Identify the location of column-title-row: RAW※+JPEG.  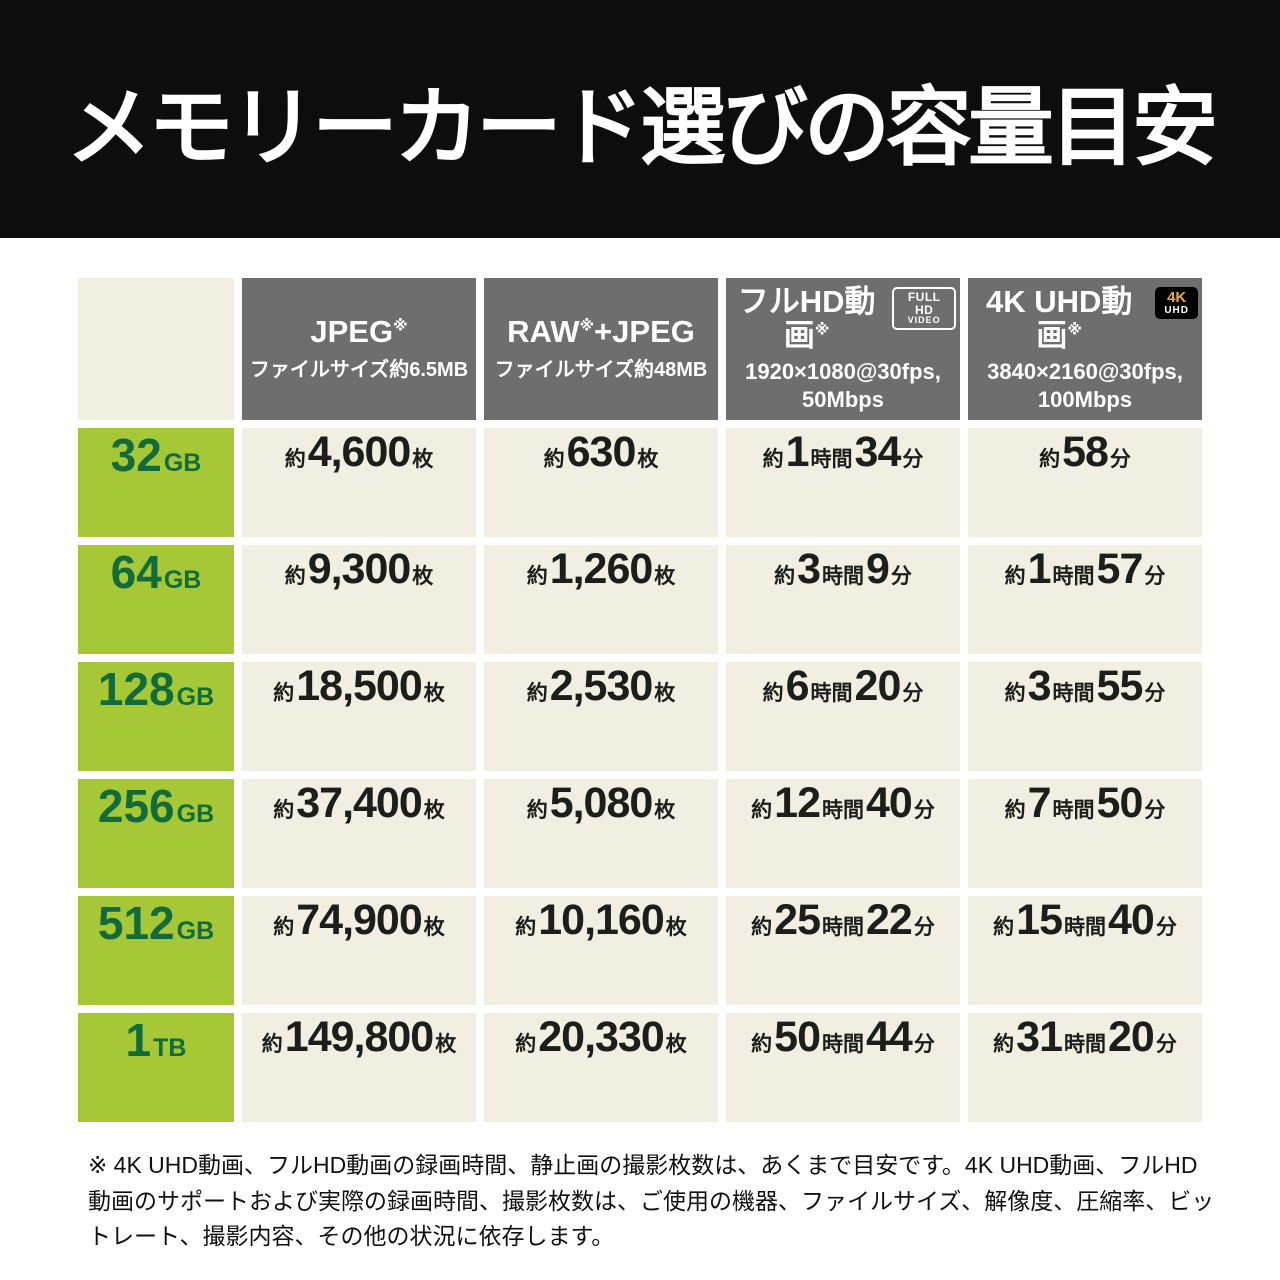
(601, 332).